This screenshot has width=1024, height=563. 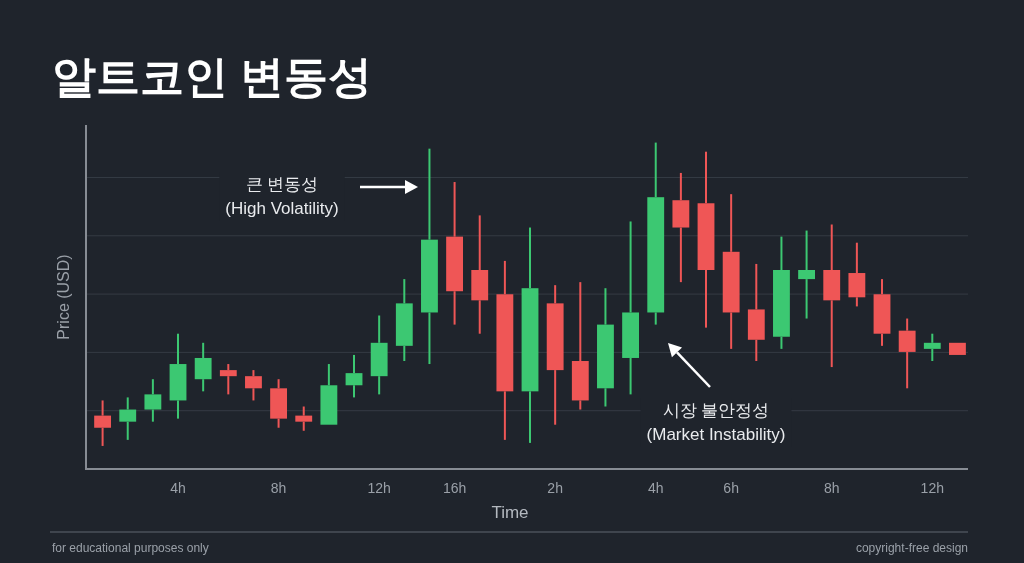 I want to click on text: copyright-free design, so click(x=911, y=548).